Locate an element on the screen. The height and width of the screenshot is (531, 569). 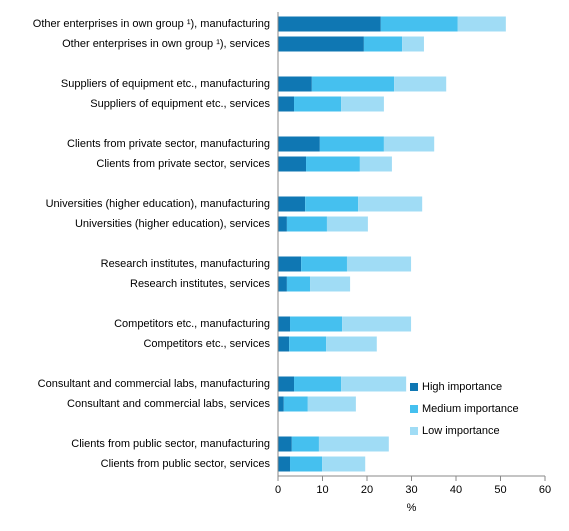
legend-label: Low importance is located at coordinates (461, 431).